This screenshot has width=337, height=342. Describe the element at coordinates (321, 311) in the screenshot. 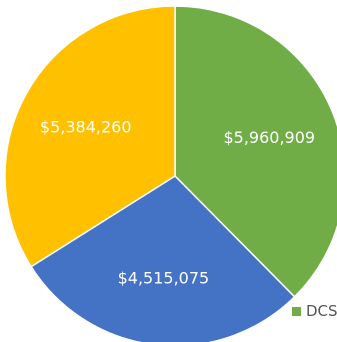

I see `legend-label-0: DCS` at that location.